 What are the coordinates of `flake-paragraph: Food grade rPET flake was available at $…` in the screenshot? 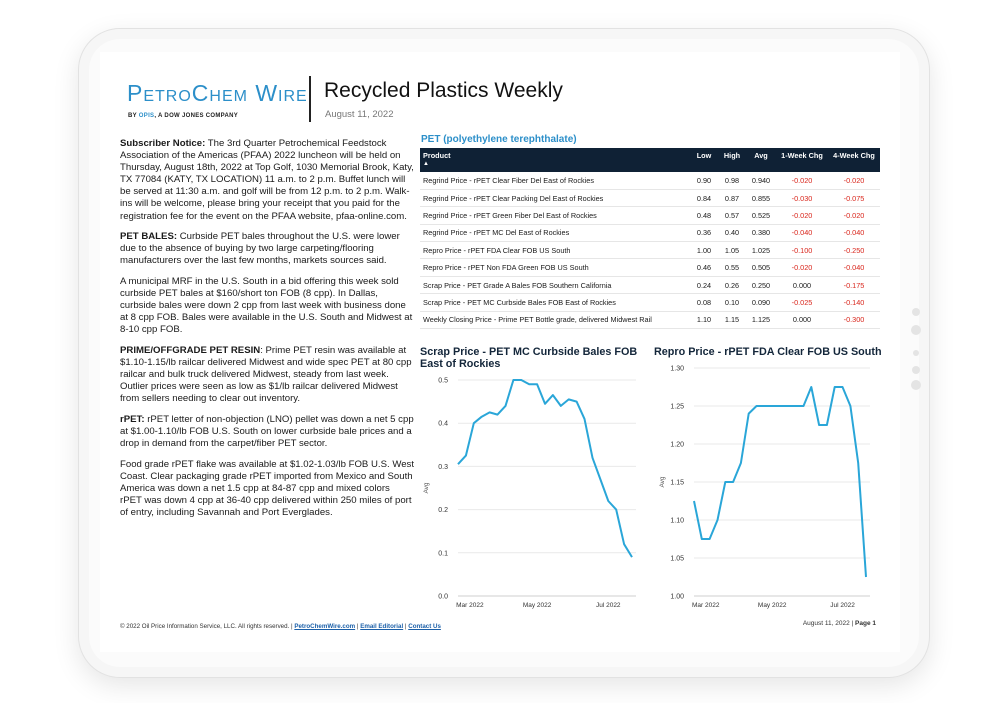 It's located at (267, 488).